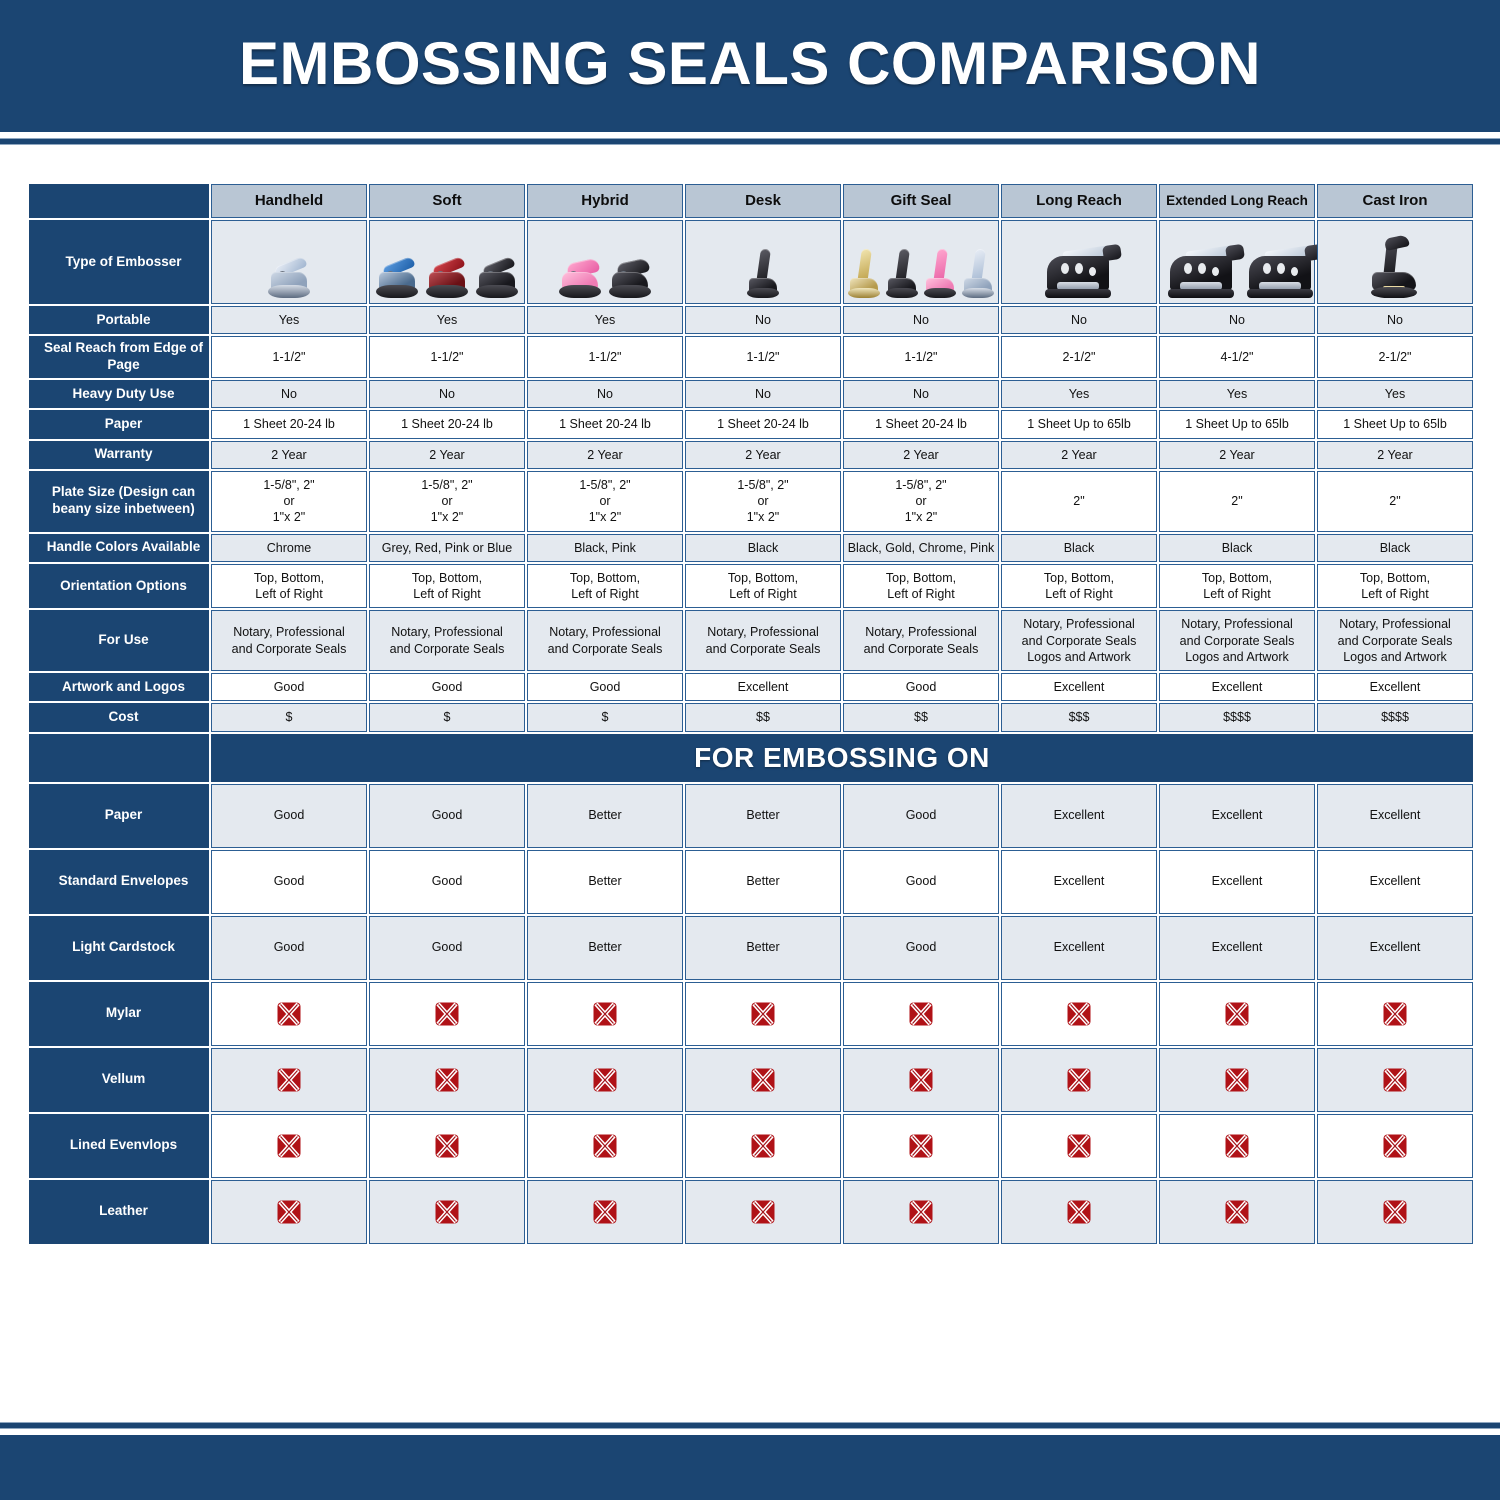 This screenshot has height=1500, width=1500. I want to click on cell-r4-c3: 2 Year, so click(763, 454).